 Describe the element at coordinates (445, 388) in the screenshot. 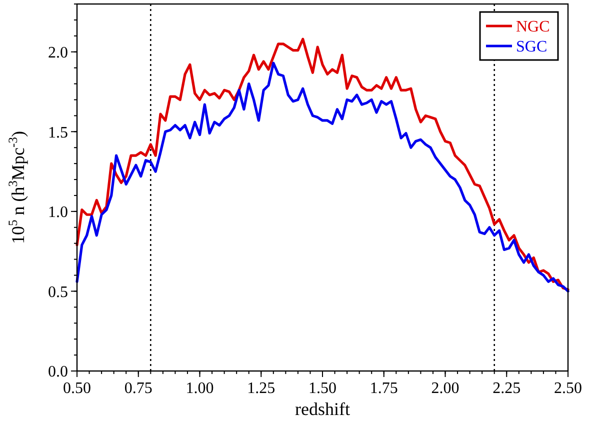

I see `x-tick-label: 2.00` at that location.